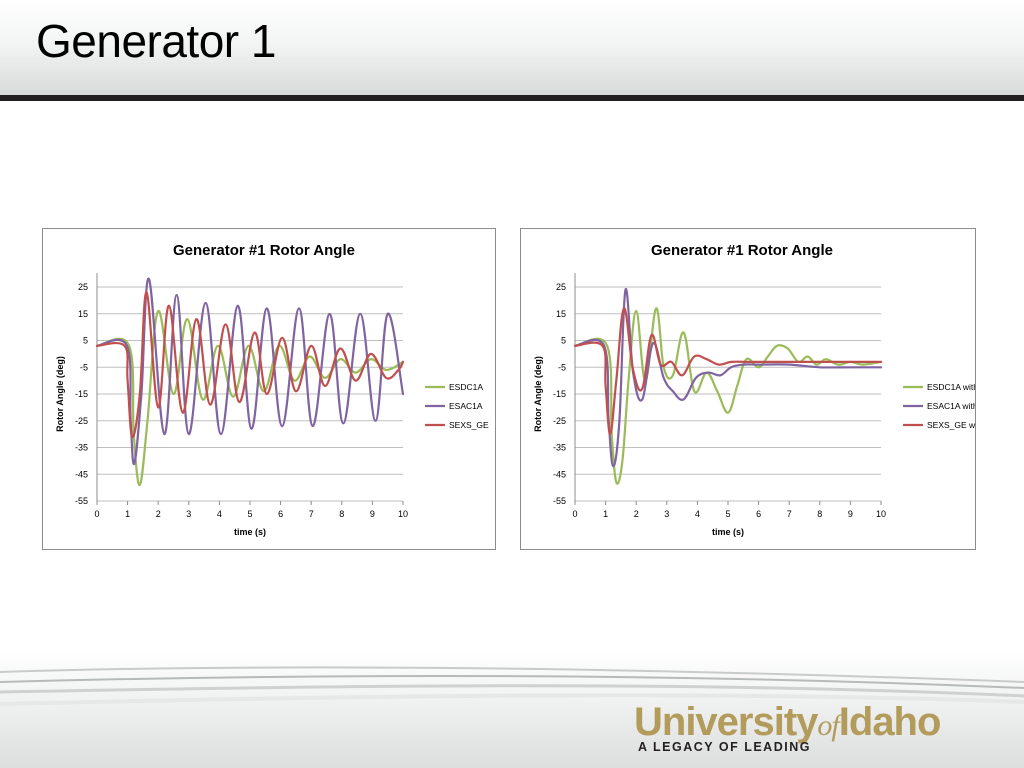 This screenshot has height=768, width=1024. I want to click on slide-title: Generator 1, so click(156, 41).